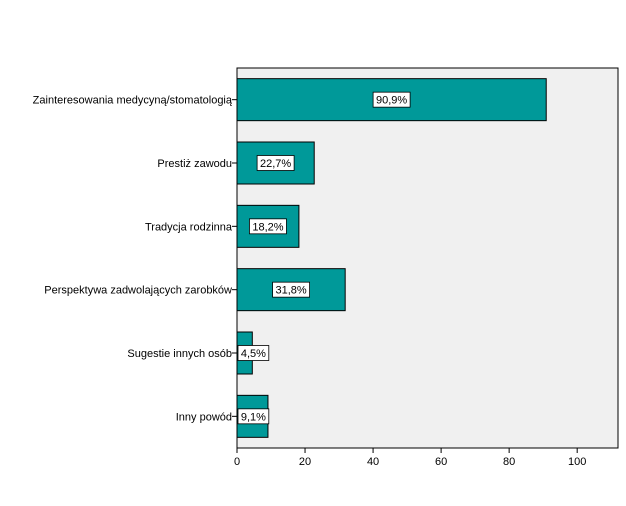  Describe the element at coordinates (133, 101) in the screenshot. I see `category-label-0: Zainteresowania medycyną/stomatologią` at that location.